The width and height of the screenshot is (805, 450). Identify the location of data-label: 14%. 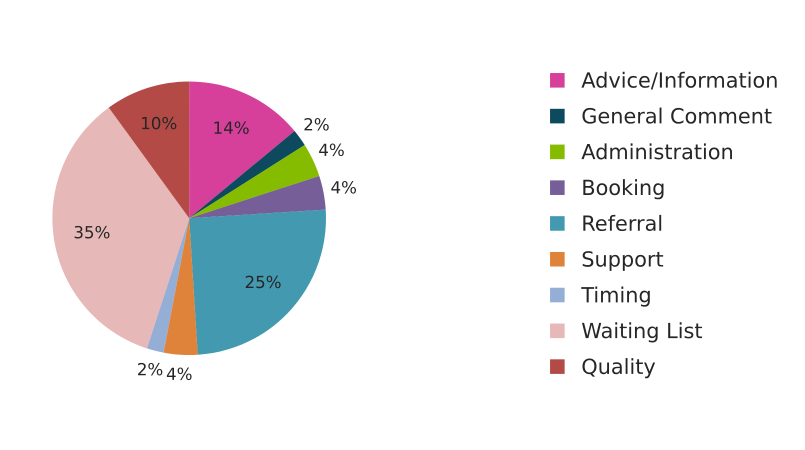
(231, 127).